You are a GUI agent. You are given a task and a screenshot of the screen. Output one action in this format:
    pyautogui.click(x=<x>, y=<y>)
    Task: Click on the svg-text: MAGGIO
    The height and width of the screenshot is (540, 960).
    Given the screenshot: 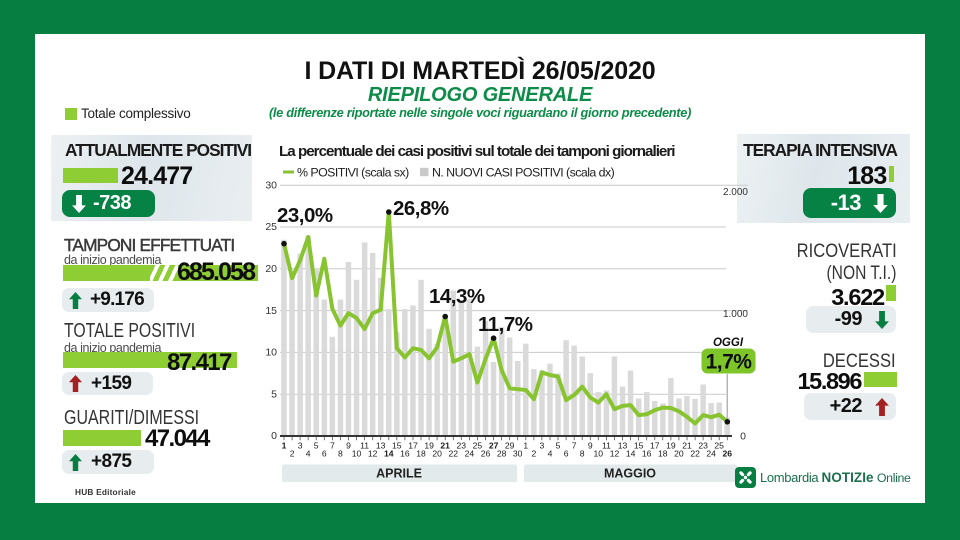 What is the action you would take?
    pyautogui.click(x=630, y=474)
    